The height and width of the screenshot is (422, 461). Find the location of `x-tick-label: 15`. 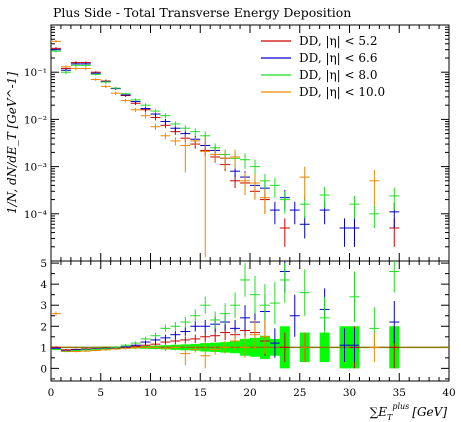

x-tick-label: 15 is located at coordinates (200, 393).